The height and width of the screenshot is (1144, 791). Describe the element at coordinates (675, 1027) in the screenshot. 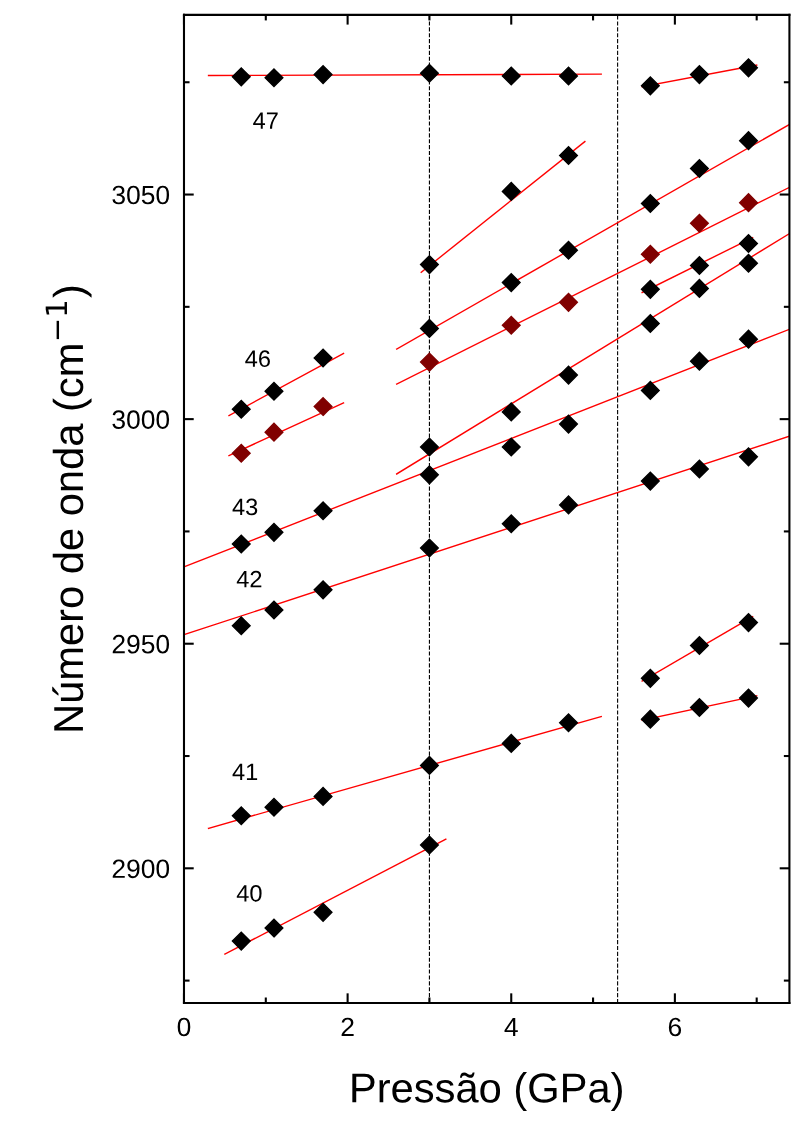

I see `x-tick-label: 6` at that location.